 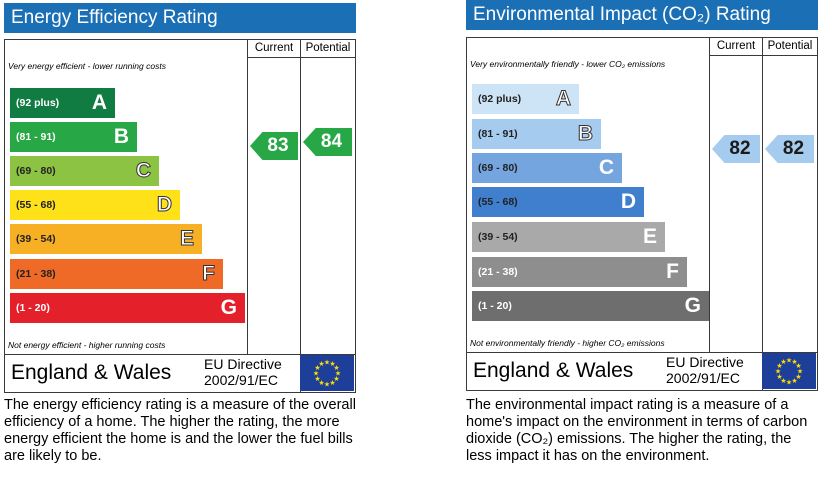 What do you see at coordinates (642, 15) in the screenshot?
I see `environment-title: Environmental Impact (CO₂) Rating` at bounding box center [642, 15].